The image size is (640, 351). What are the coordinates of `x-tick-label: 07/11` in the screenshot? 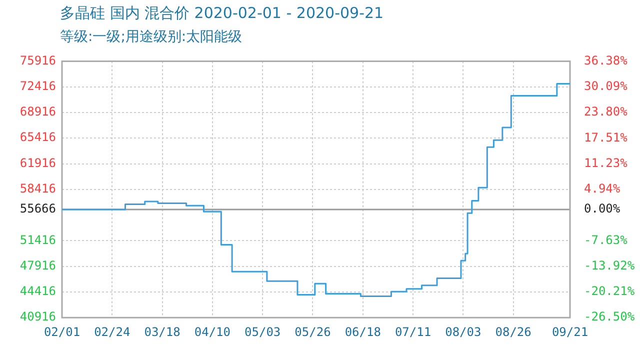 It's located at (413, 331).